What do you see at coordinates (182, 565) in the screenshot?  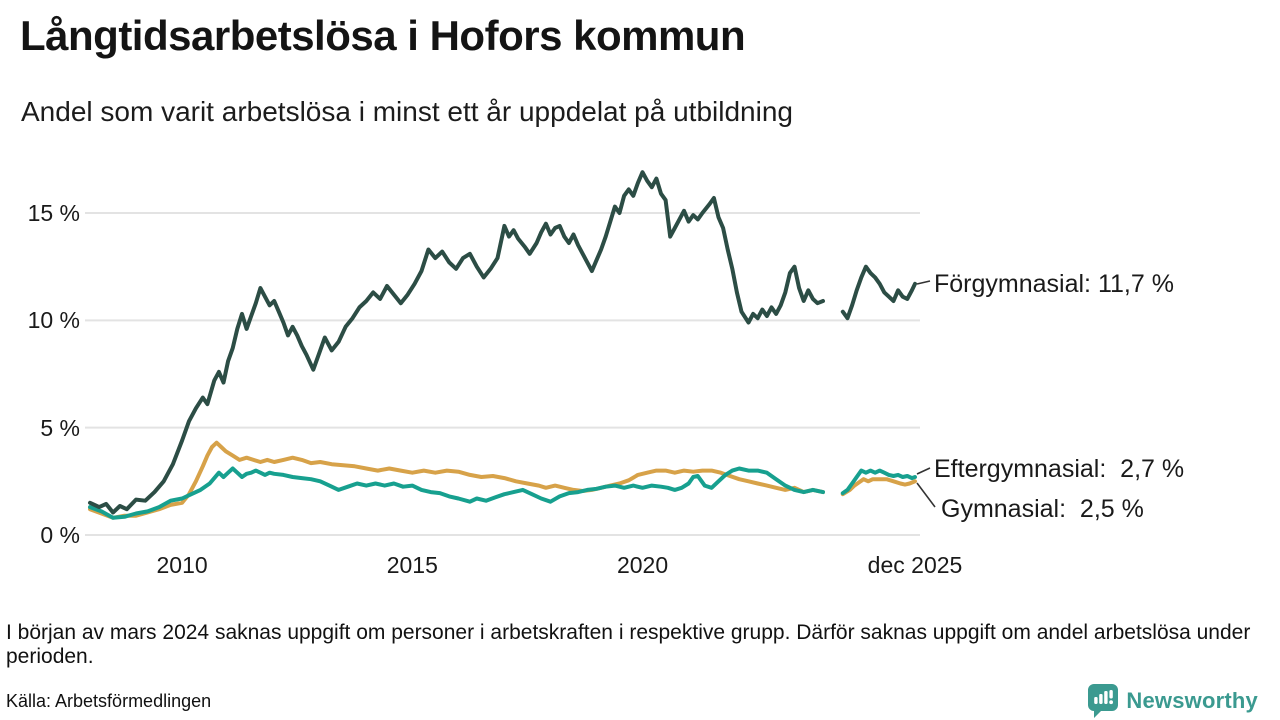 I see `x-tick-label: 2010` at bounding box center [182, 565].